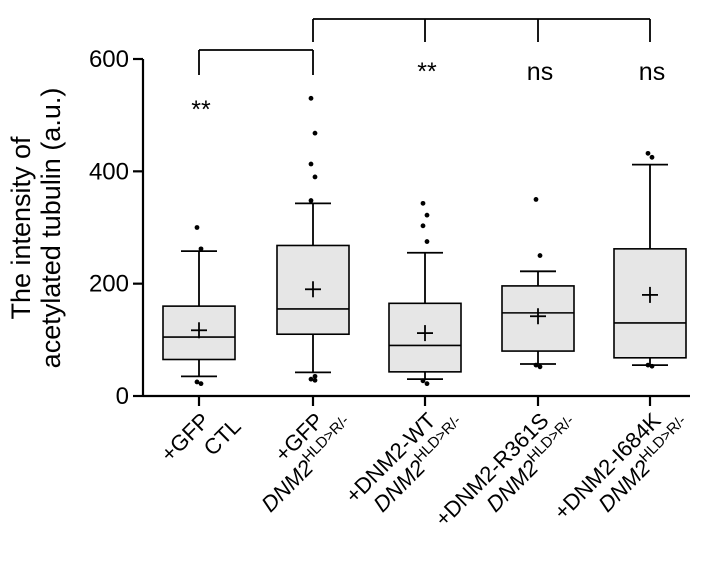  Describe the element at coordinates (109, 284) in the screenshot. I see `y-tick-label: 200` at that location.